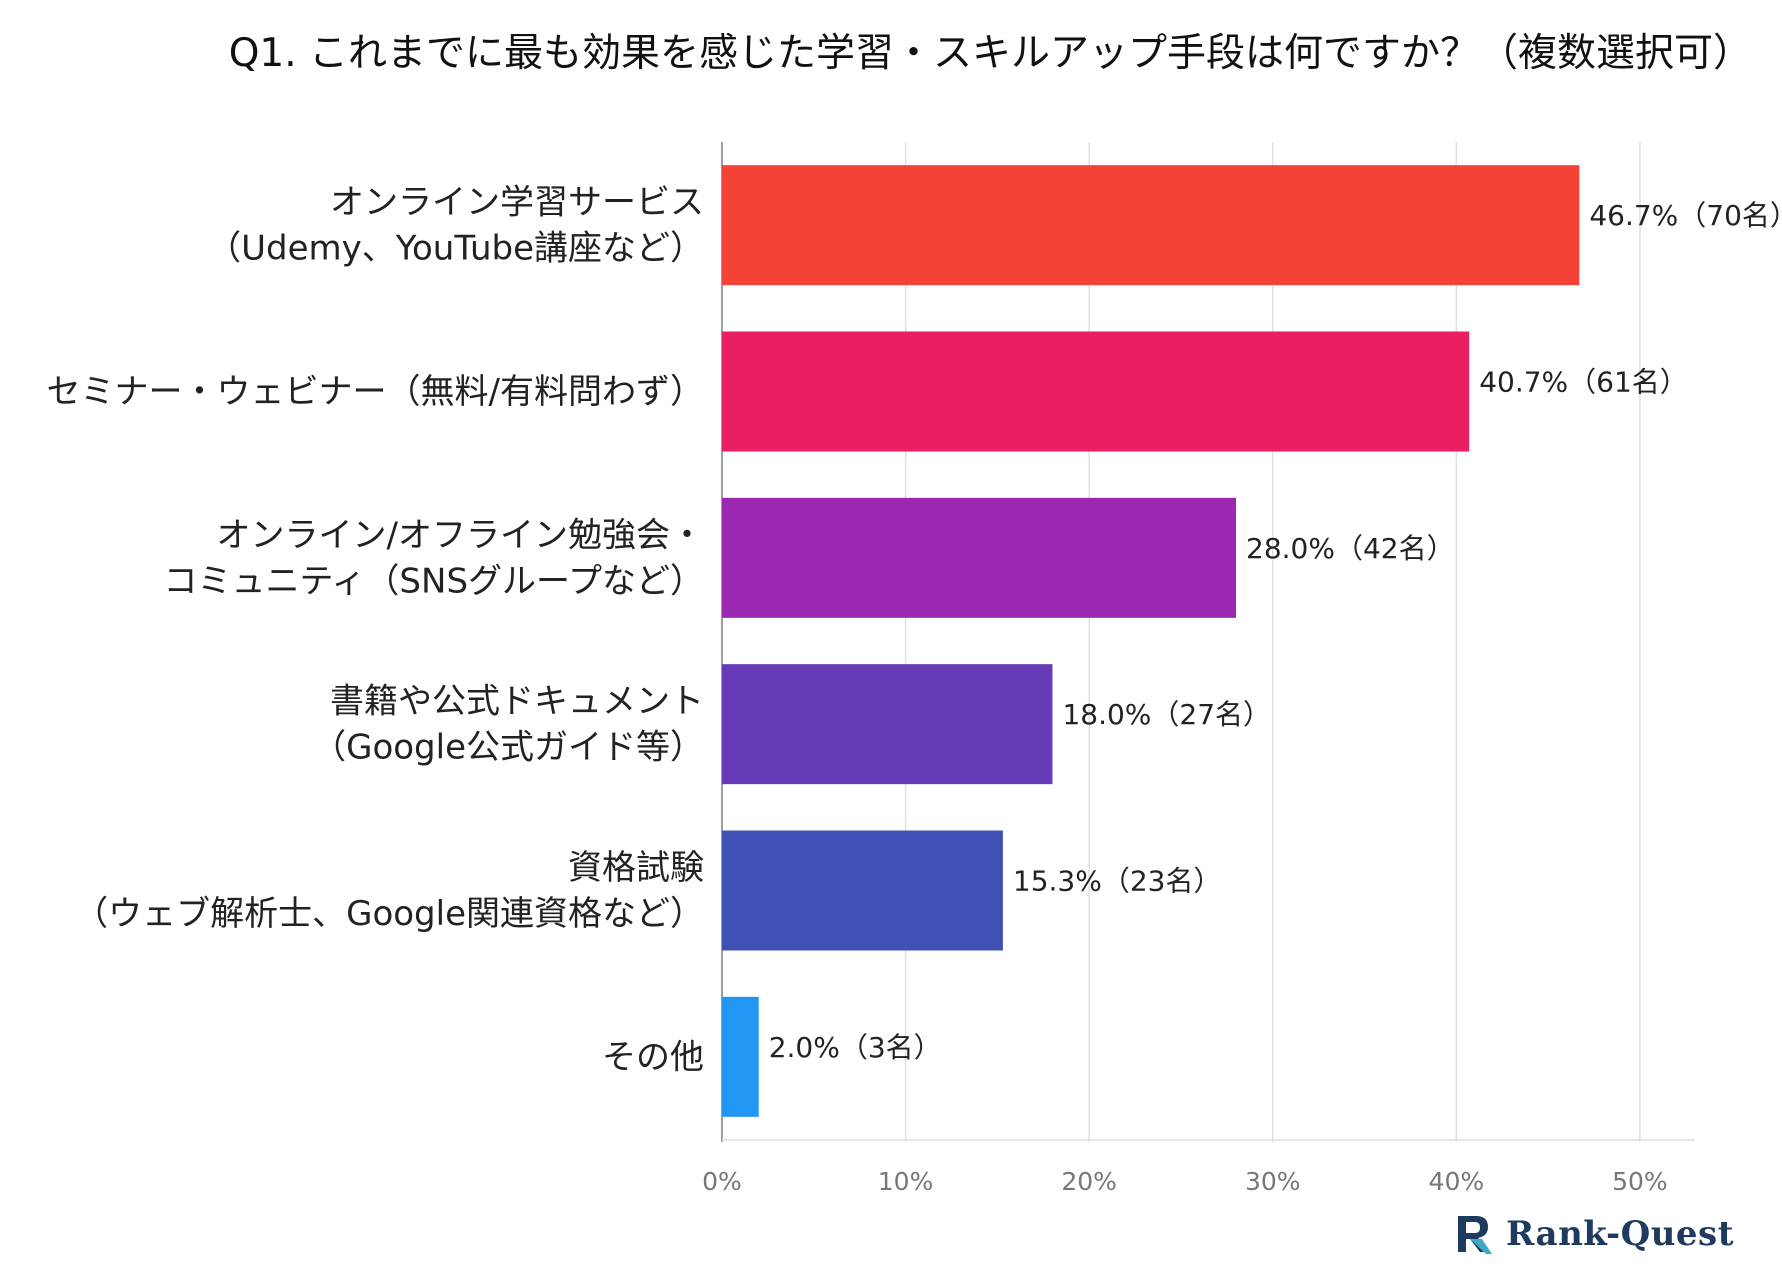 The width and height of the screenshot is (1782, 1268). Describe the element at coordinates (1583, 382) in the screenshot. I see `value-label: 40.7%（61名）` at that location.